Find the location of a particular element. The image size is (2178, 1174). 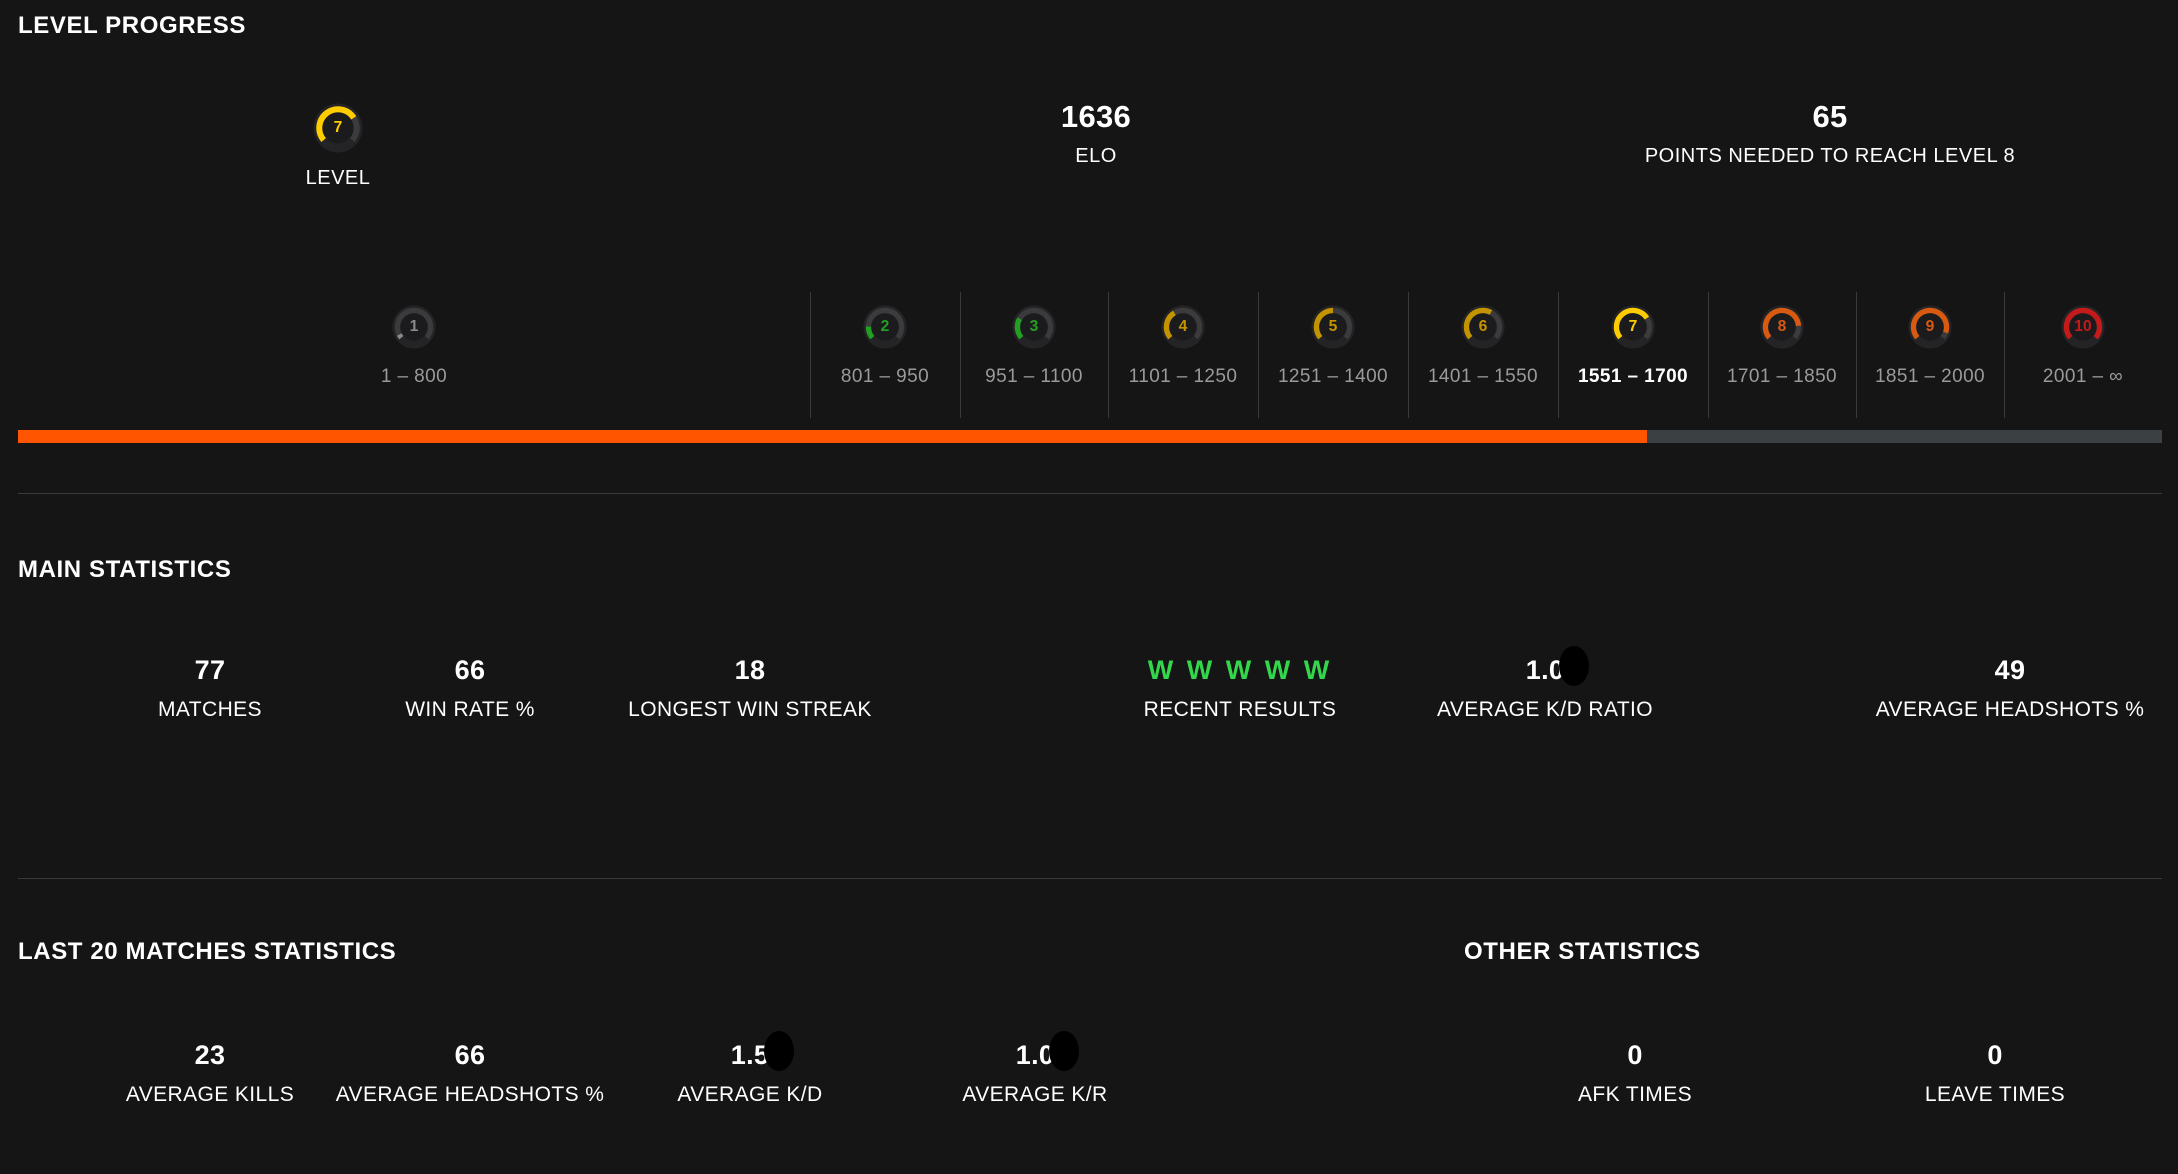

main-stat-value: 49 is located at coordinates (2010, 670).